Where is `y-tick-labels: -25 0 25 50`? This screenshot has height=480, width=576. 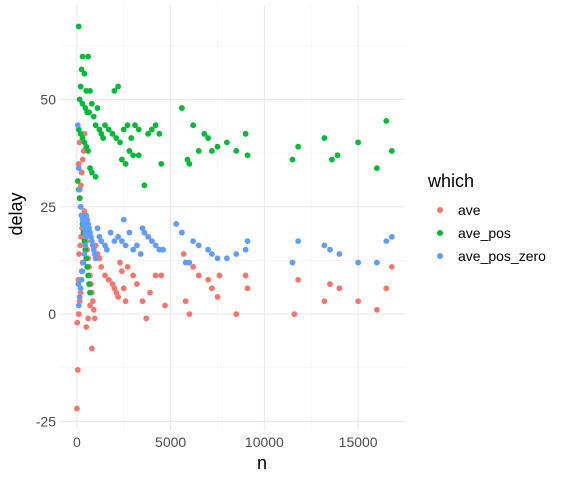 y-tick-labels: -25 0 25 50 is located at coordinates (46, 260).